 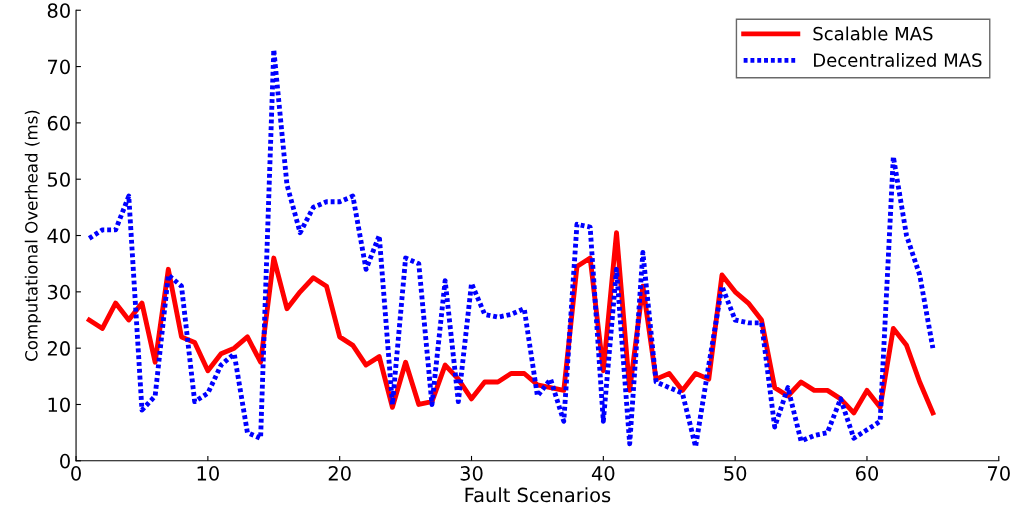 What do you see at coordinates (58, 123) in the screenshot?
I see `y-tick-label: 60` at bounding box center [58, 123].